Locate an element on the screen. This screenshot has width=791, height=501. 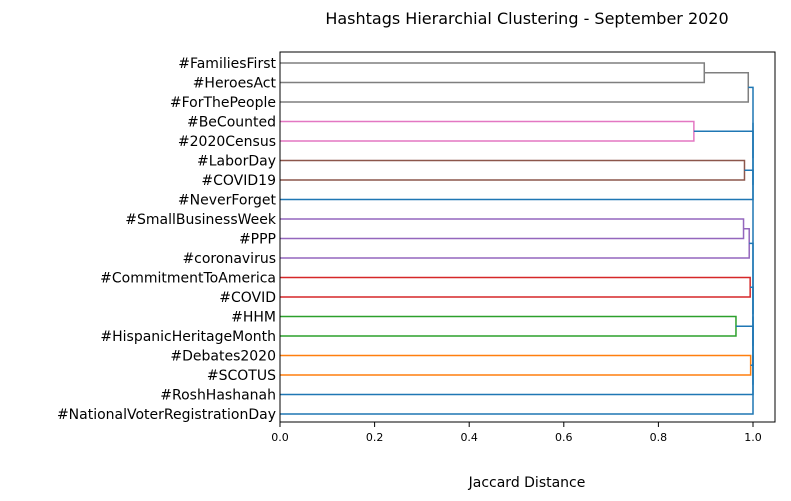
leaf-label-neverforget: #NeverForget is located at coordinates (227, 201).